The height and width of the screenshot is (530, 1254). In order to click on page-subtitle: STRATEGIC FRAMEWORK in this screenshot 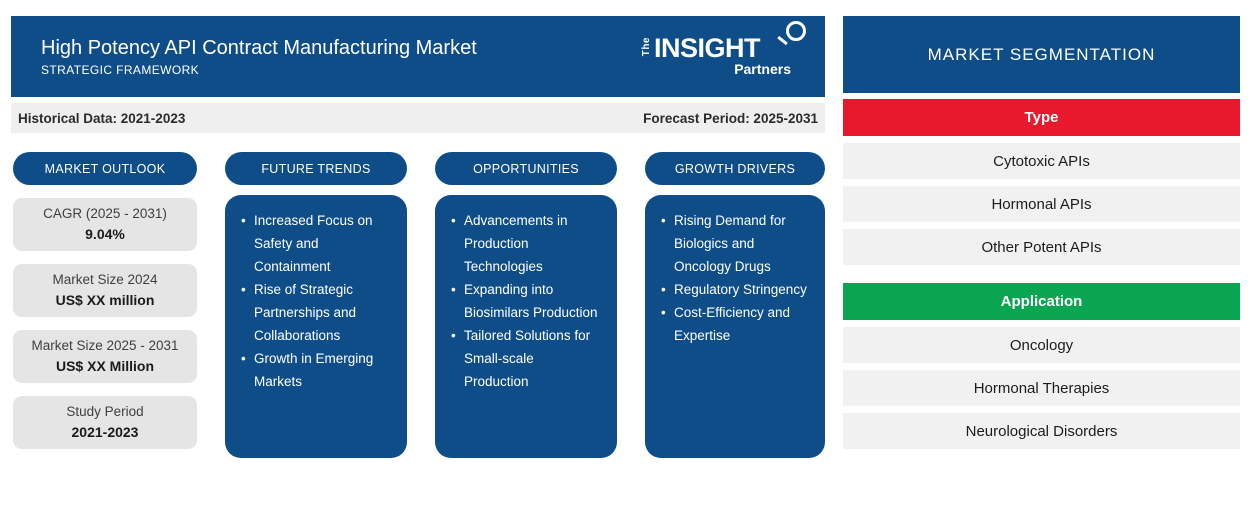, I will do `click(120, 70)`.